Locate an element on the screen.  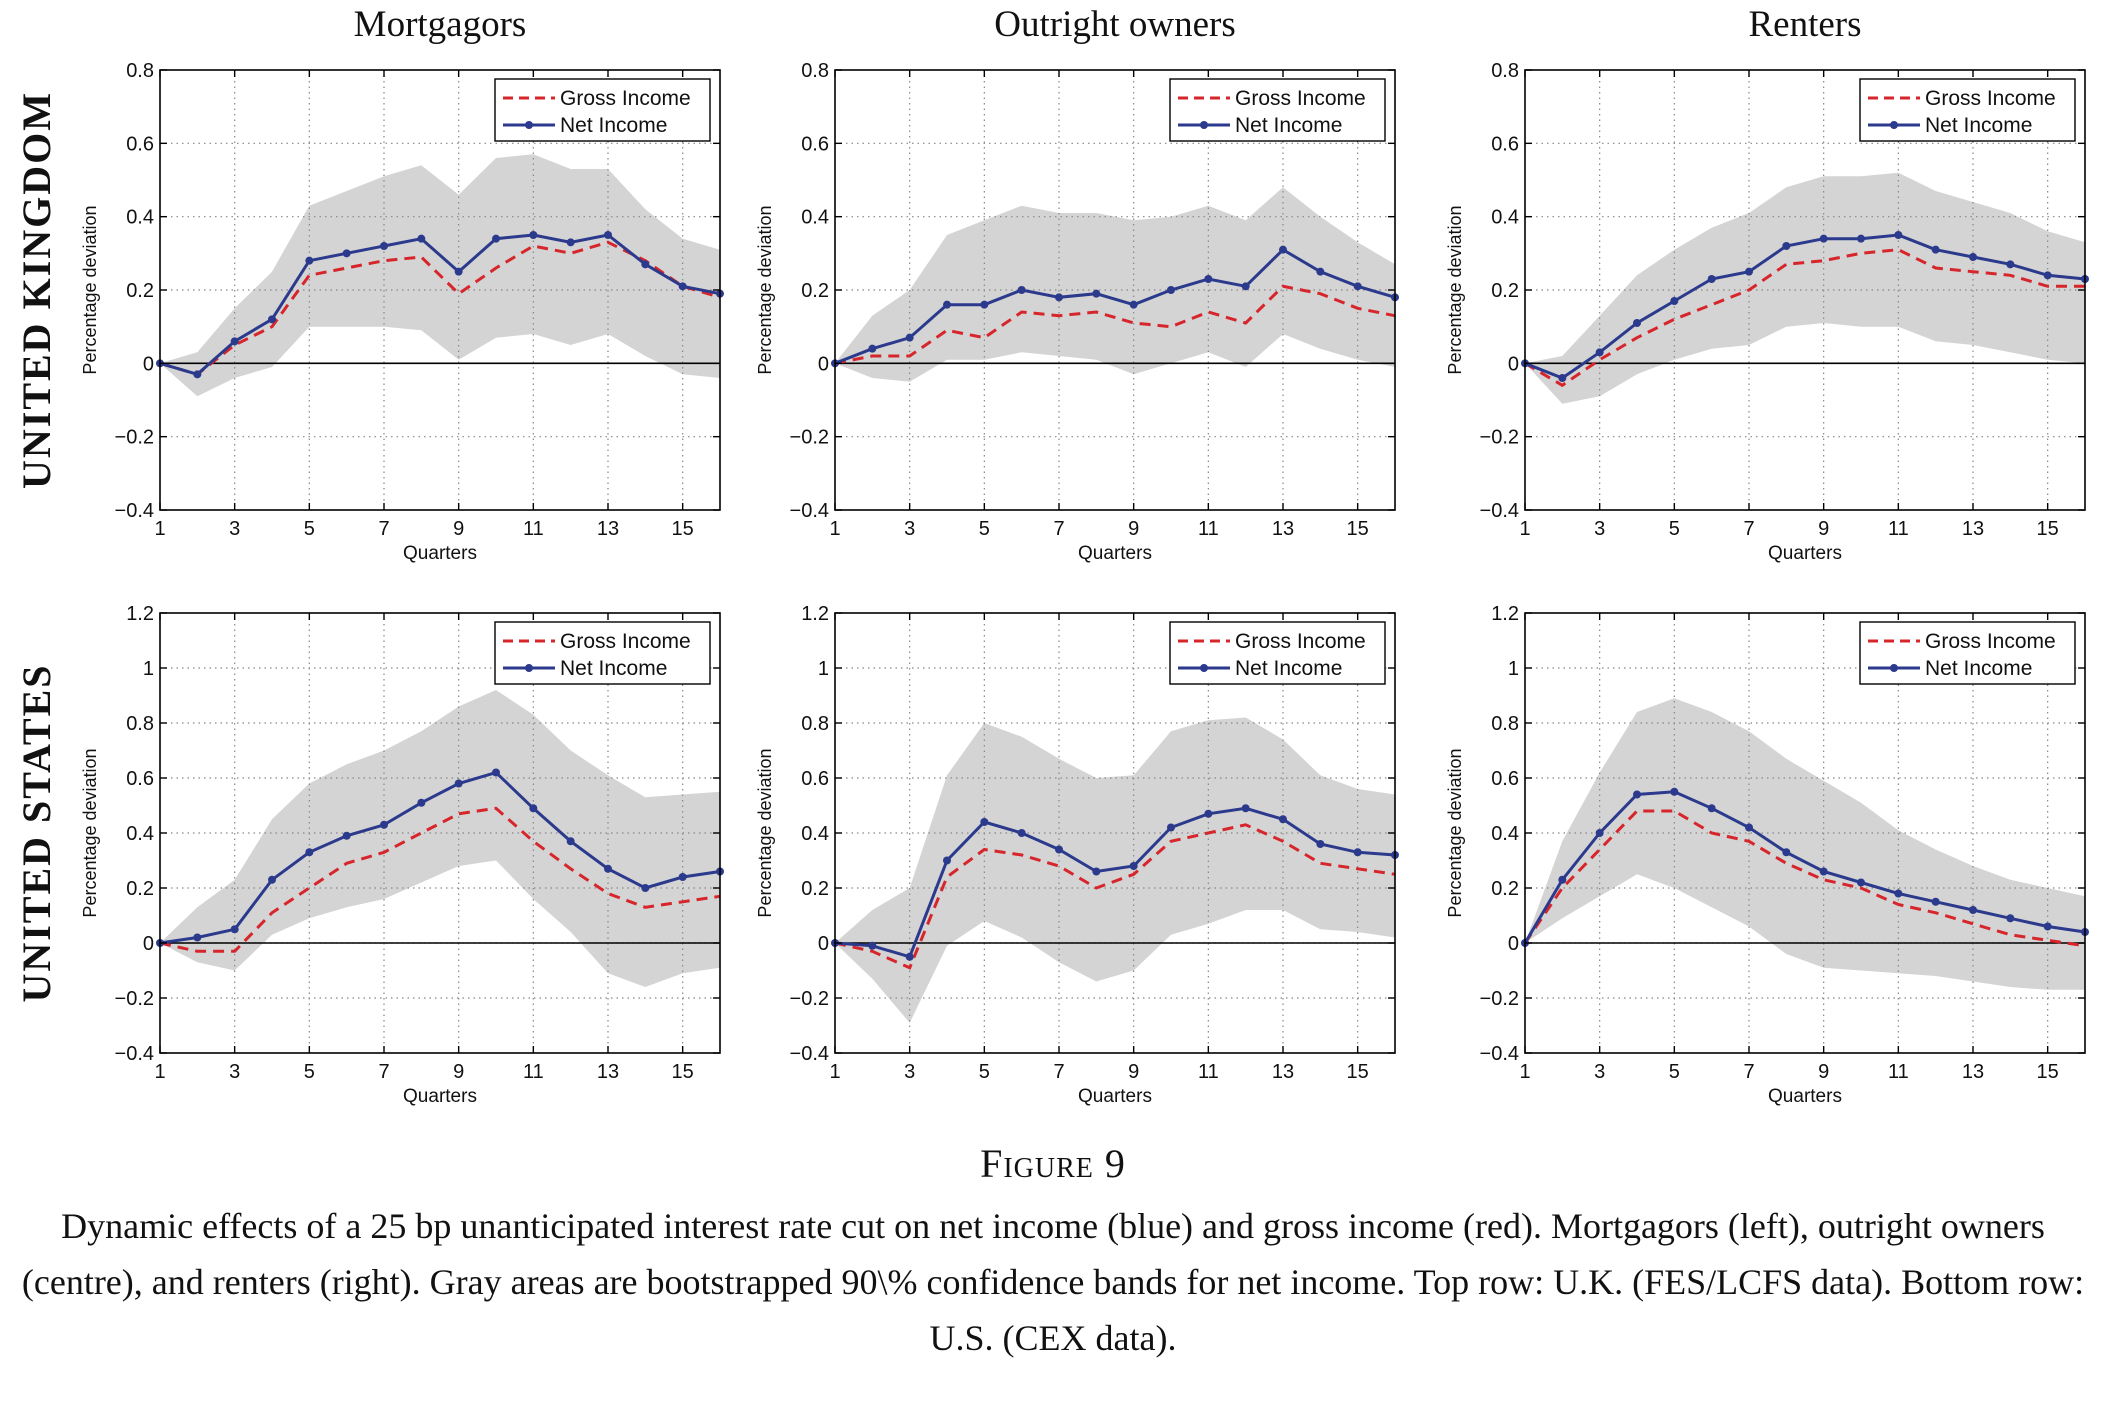
column-title: Outright owners is located at coordinates (1115, 24).